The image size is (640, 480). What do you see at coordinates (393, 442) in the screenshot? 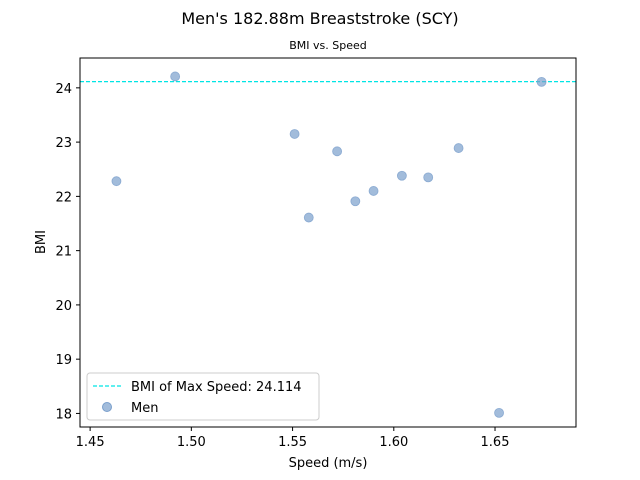
I see `x-tick-label: 1.60` at bounding box center [393, 442].